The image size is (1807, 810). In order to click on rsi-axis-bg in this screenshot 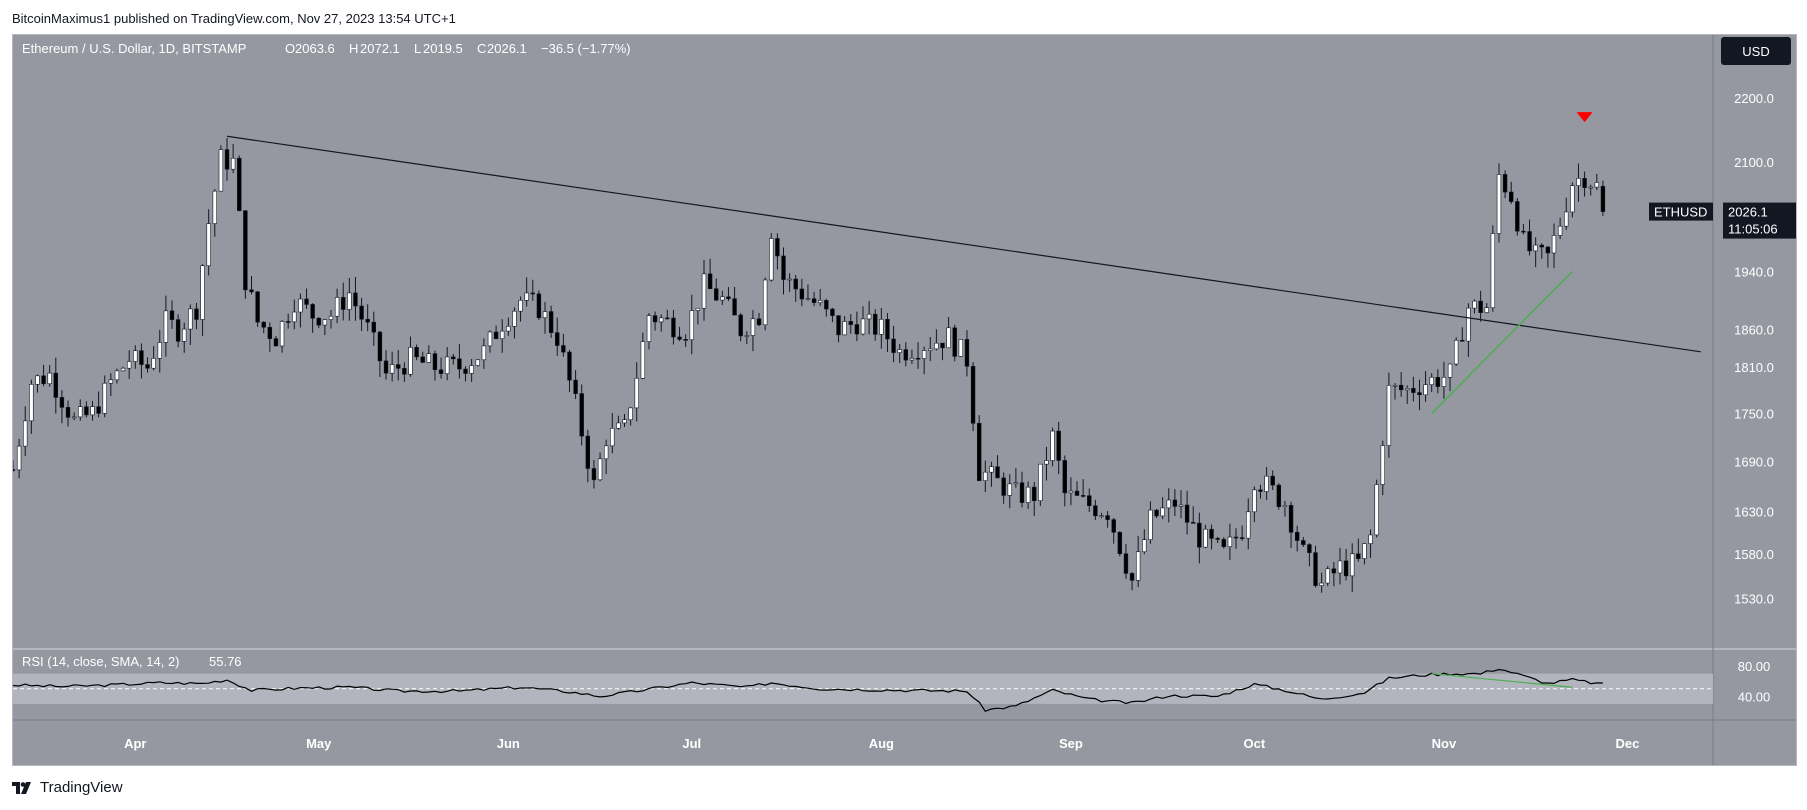, I will do `click(1754, 684)`.